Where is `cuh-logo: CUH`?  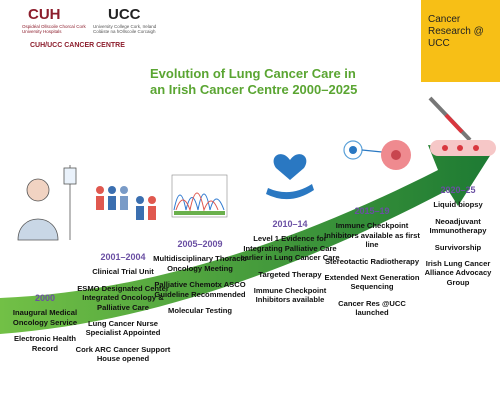
cuh-logo: CUH is located at coordinates (44, 14).